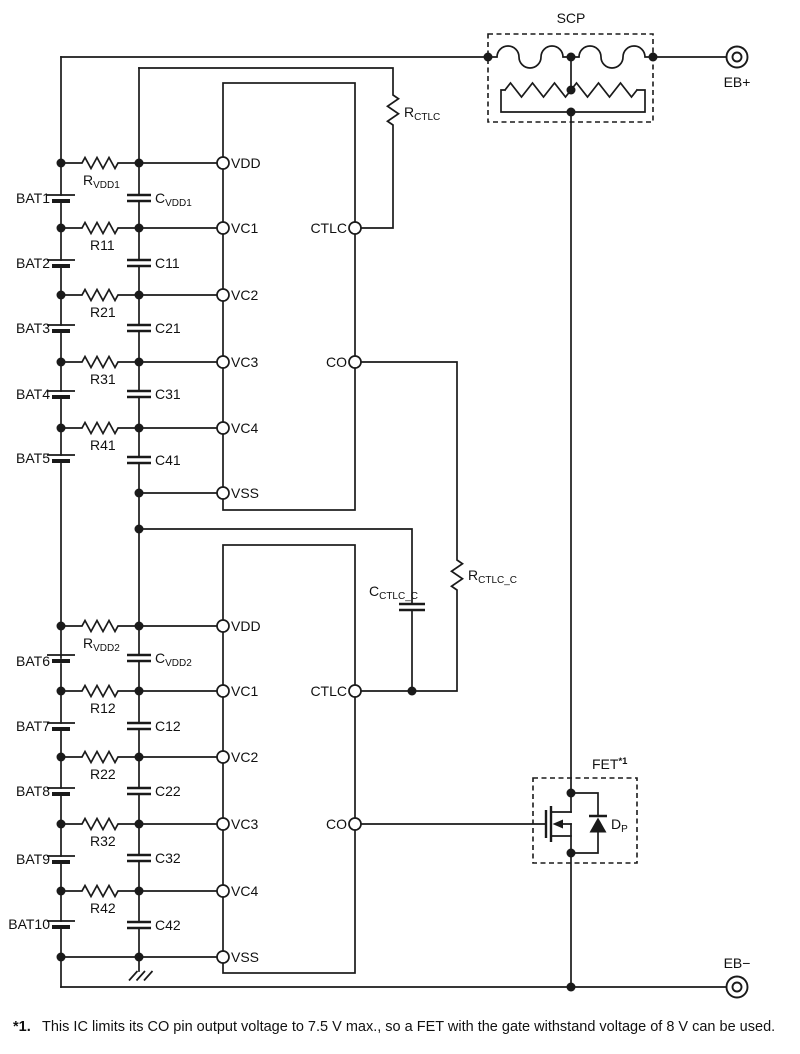 This screenshot has height=1054, width=800. Describe the element at coordinates (737, 57) in the screenshot. I see `eb-plus-terminal` at that location.